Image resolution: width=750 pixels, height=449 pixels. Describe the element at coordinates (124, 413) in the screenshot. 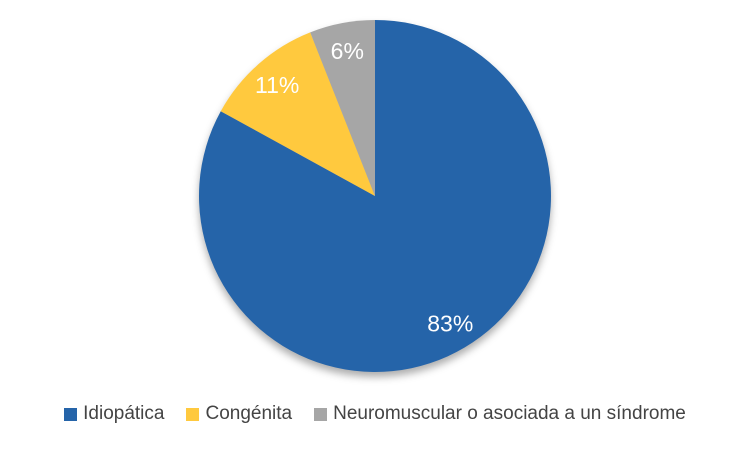

I see `legend-label-idiopatica: Idiopática` at that location.